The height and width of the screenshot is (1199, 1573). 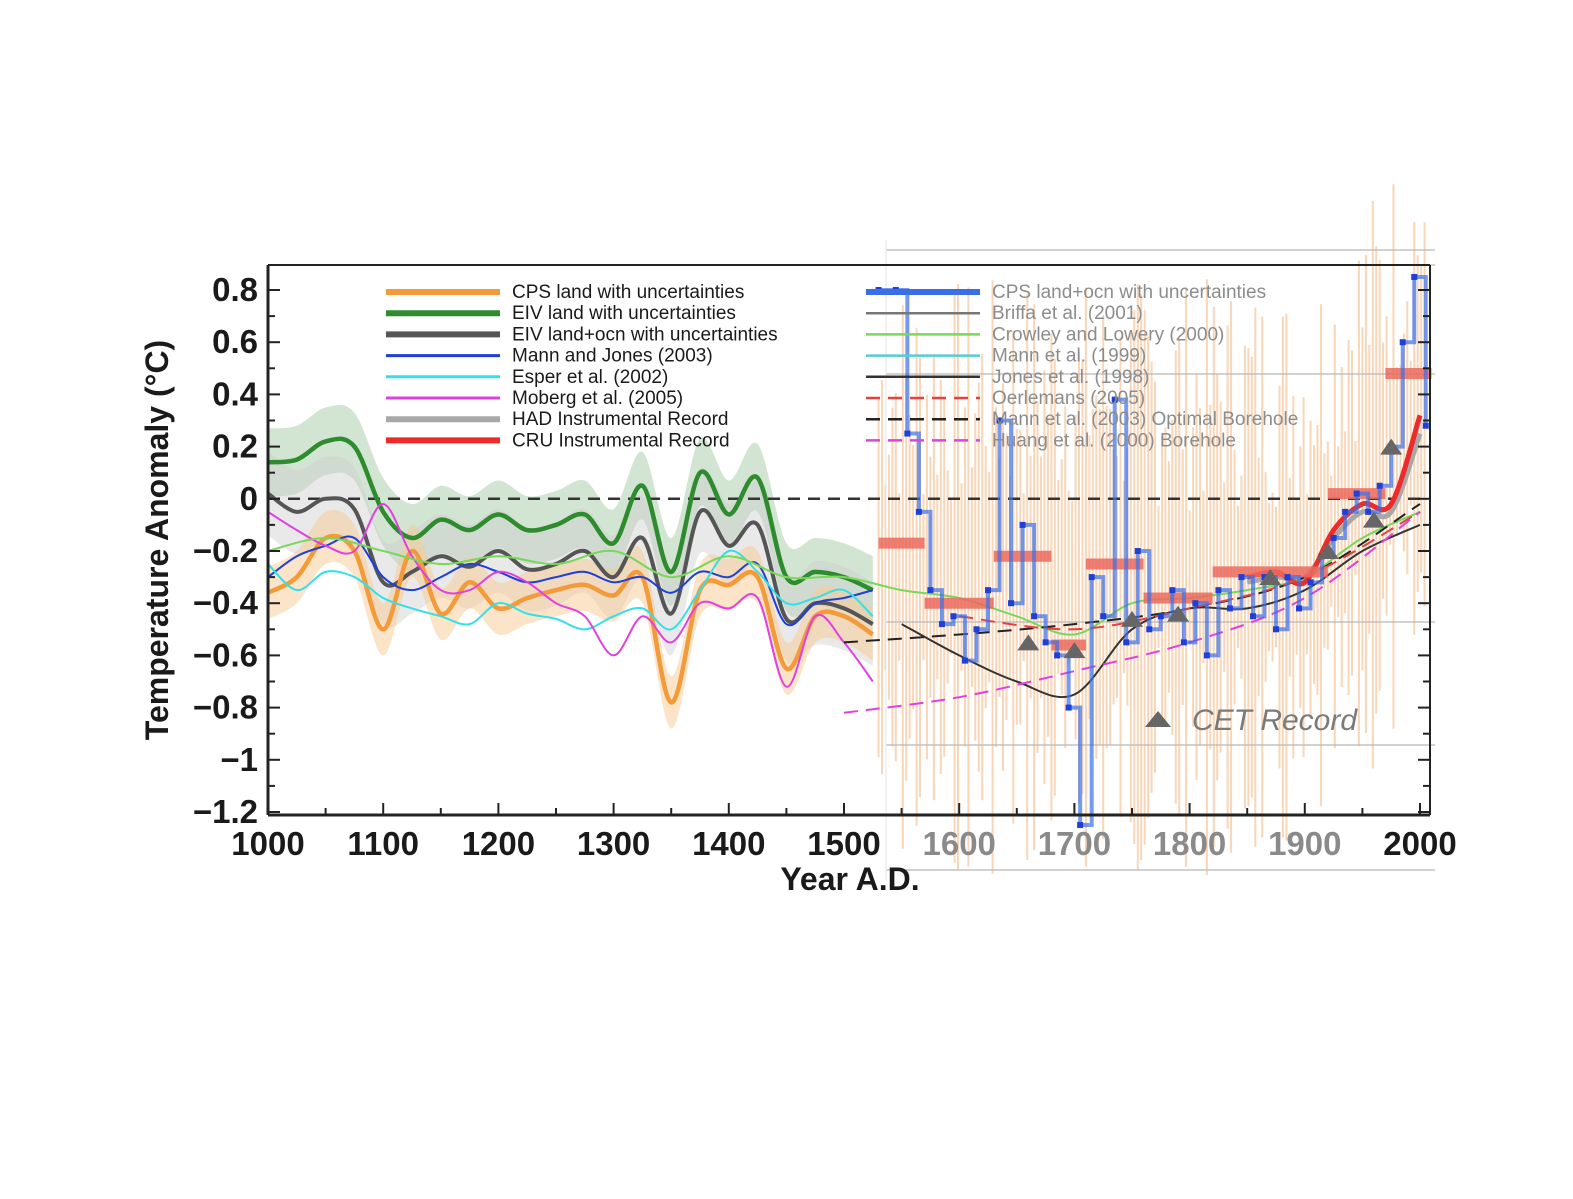 What do you see at coordinates (383, 843) in the screenshot?
I see `x-tick-label: 1100` at bounding box center [383, 843].